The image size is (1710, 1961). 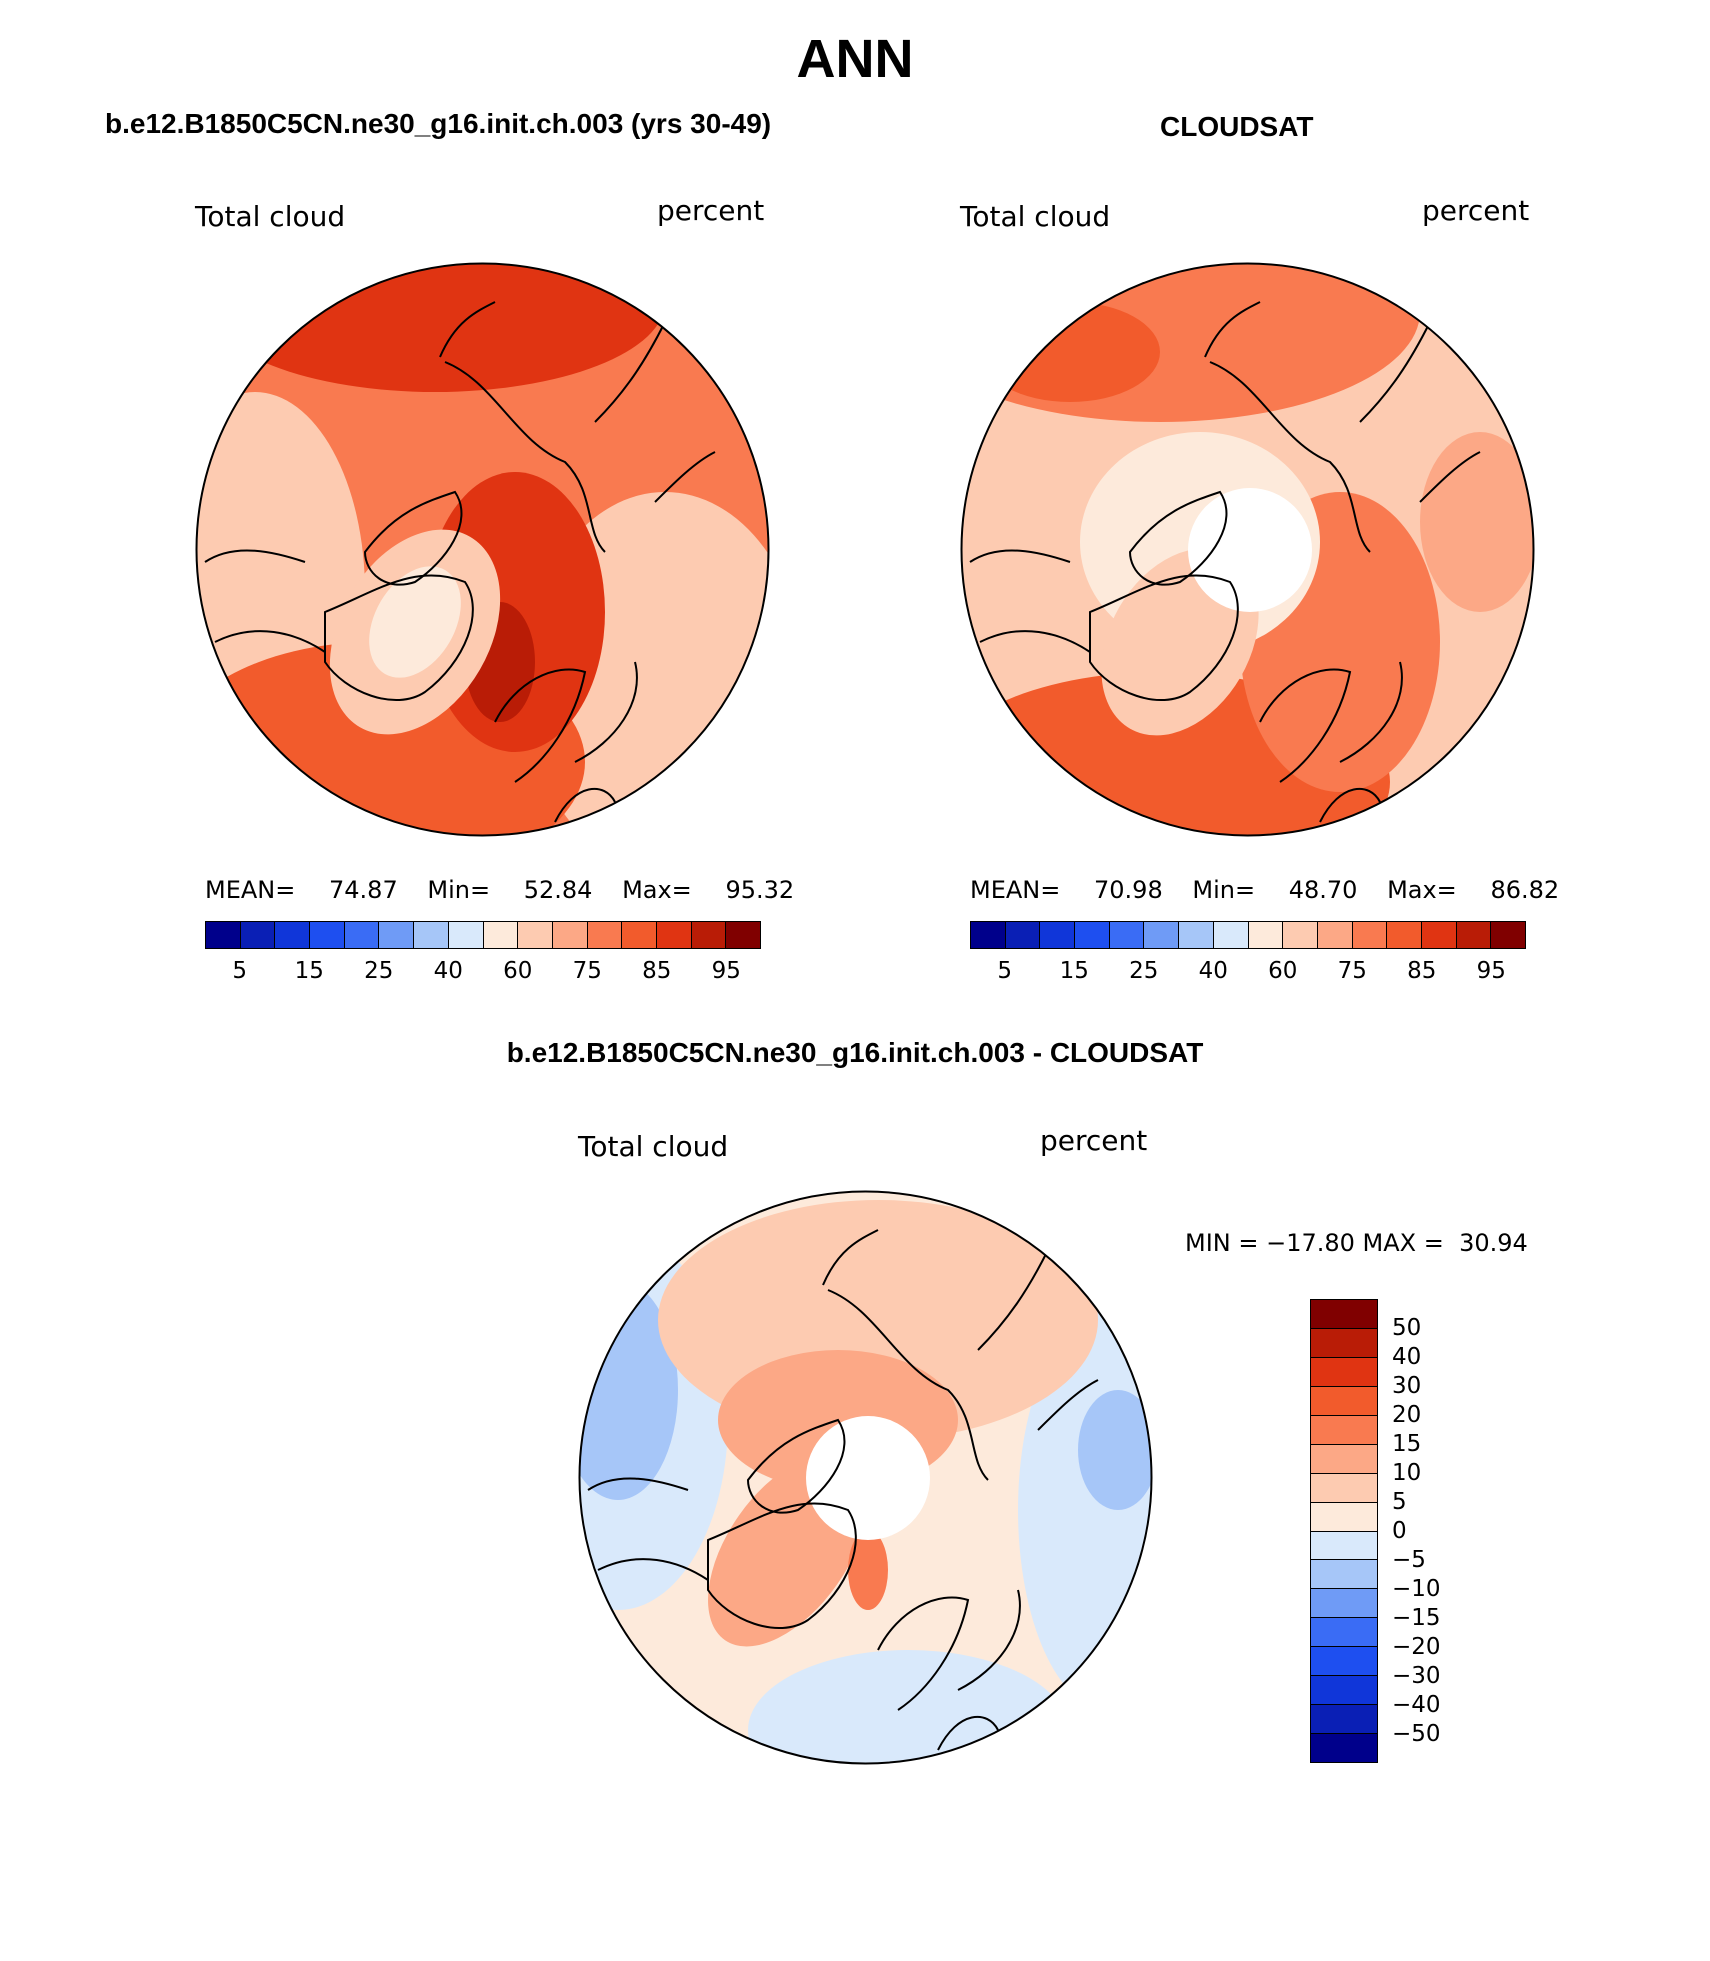 I want to click on diff-pole-hole, so click(x=868, y=1478).